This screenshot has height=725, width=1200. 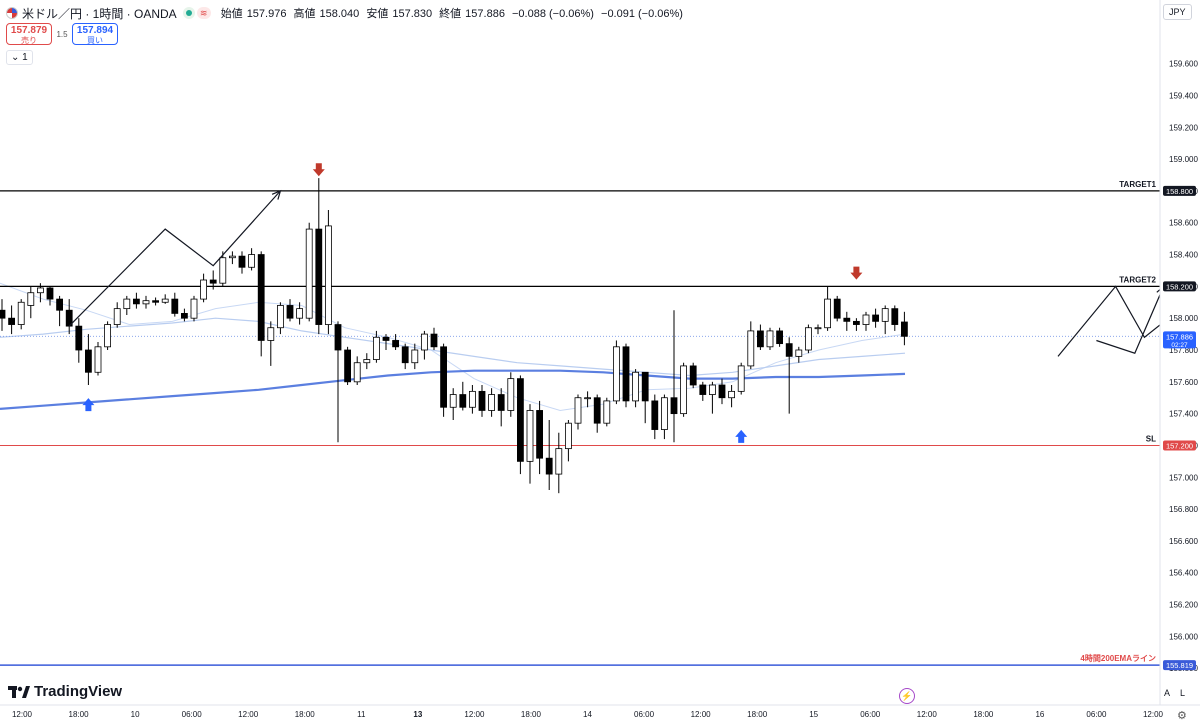 I want to click on interval-toggle: ⌄ 1, so click(x=19, y=57).